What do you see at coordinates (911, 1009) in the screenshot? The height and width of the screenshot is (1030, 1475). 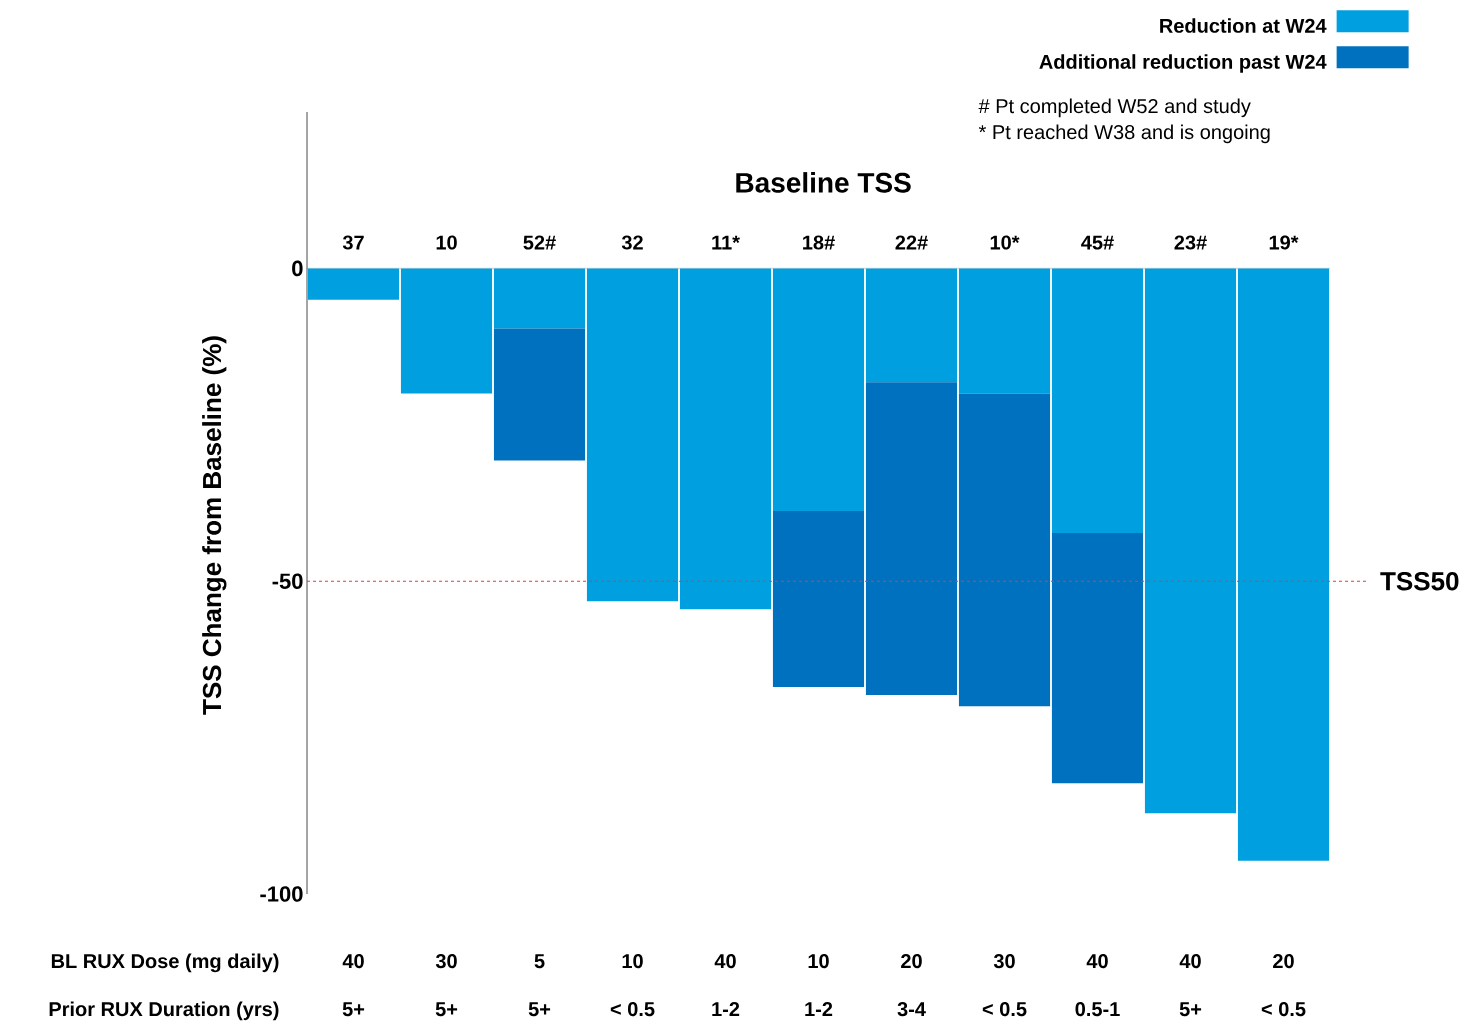 I see `text: 3-4` at bounding box center [911, 1009].